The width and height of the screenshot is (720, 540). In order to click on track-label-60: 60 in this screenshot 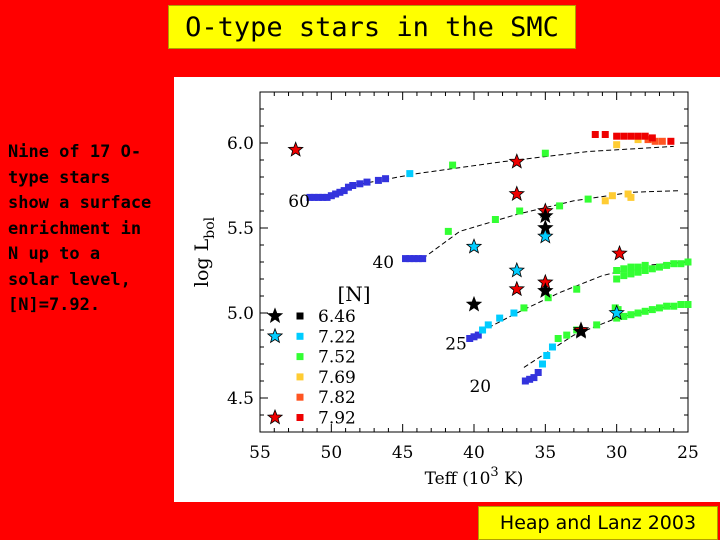, I will do `click(299, 202)`.